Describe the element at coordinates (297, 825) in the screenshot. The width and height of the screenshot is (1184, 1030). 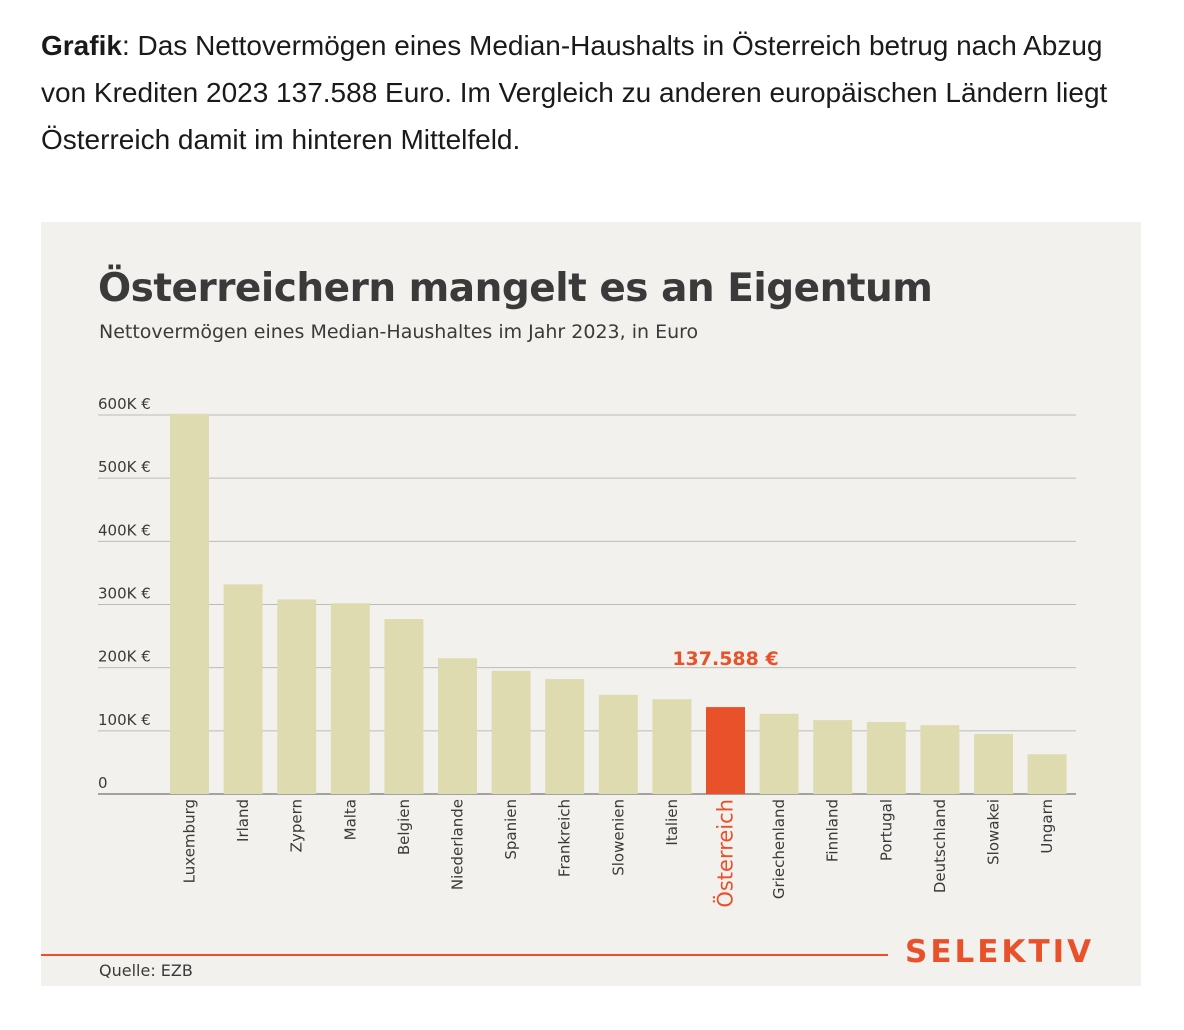
I see `x-tick-label: Zypern` at that location.